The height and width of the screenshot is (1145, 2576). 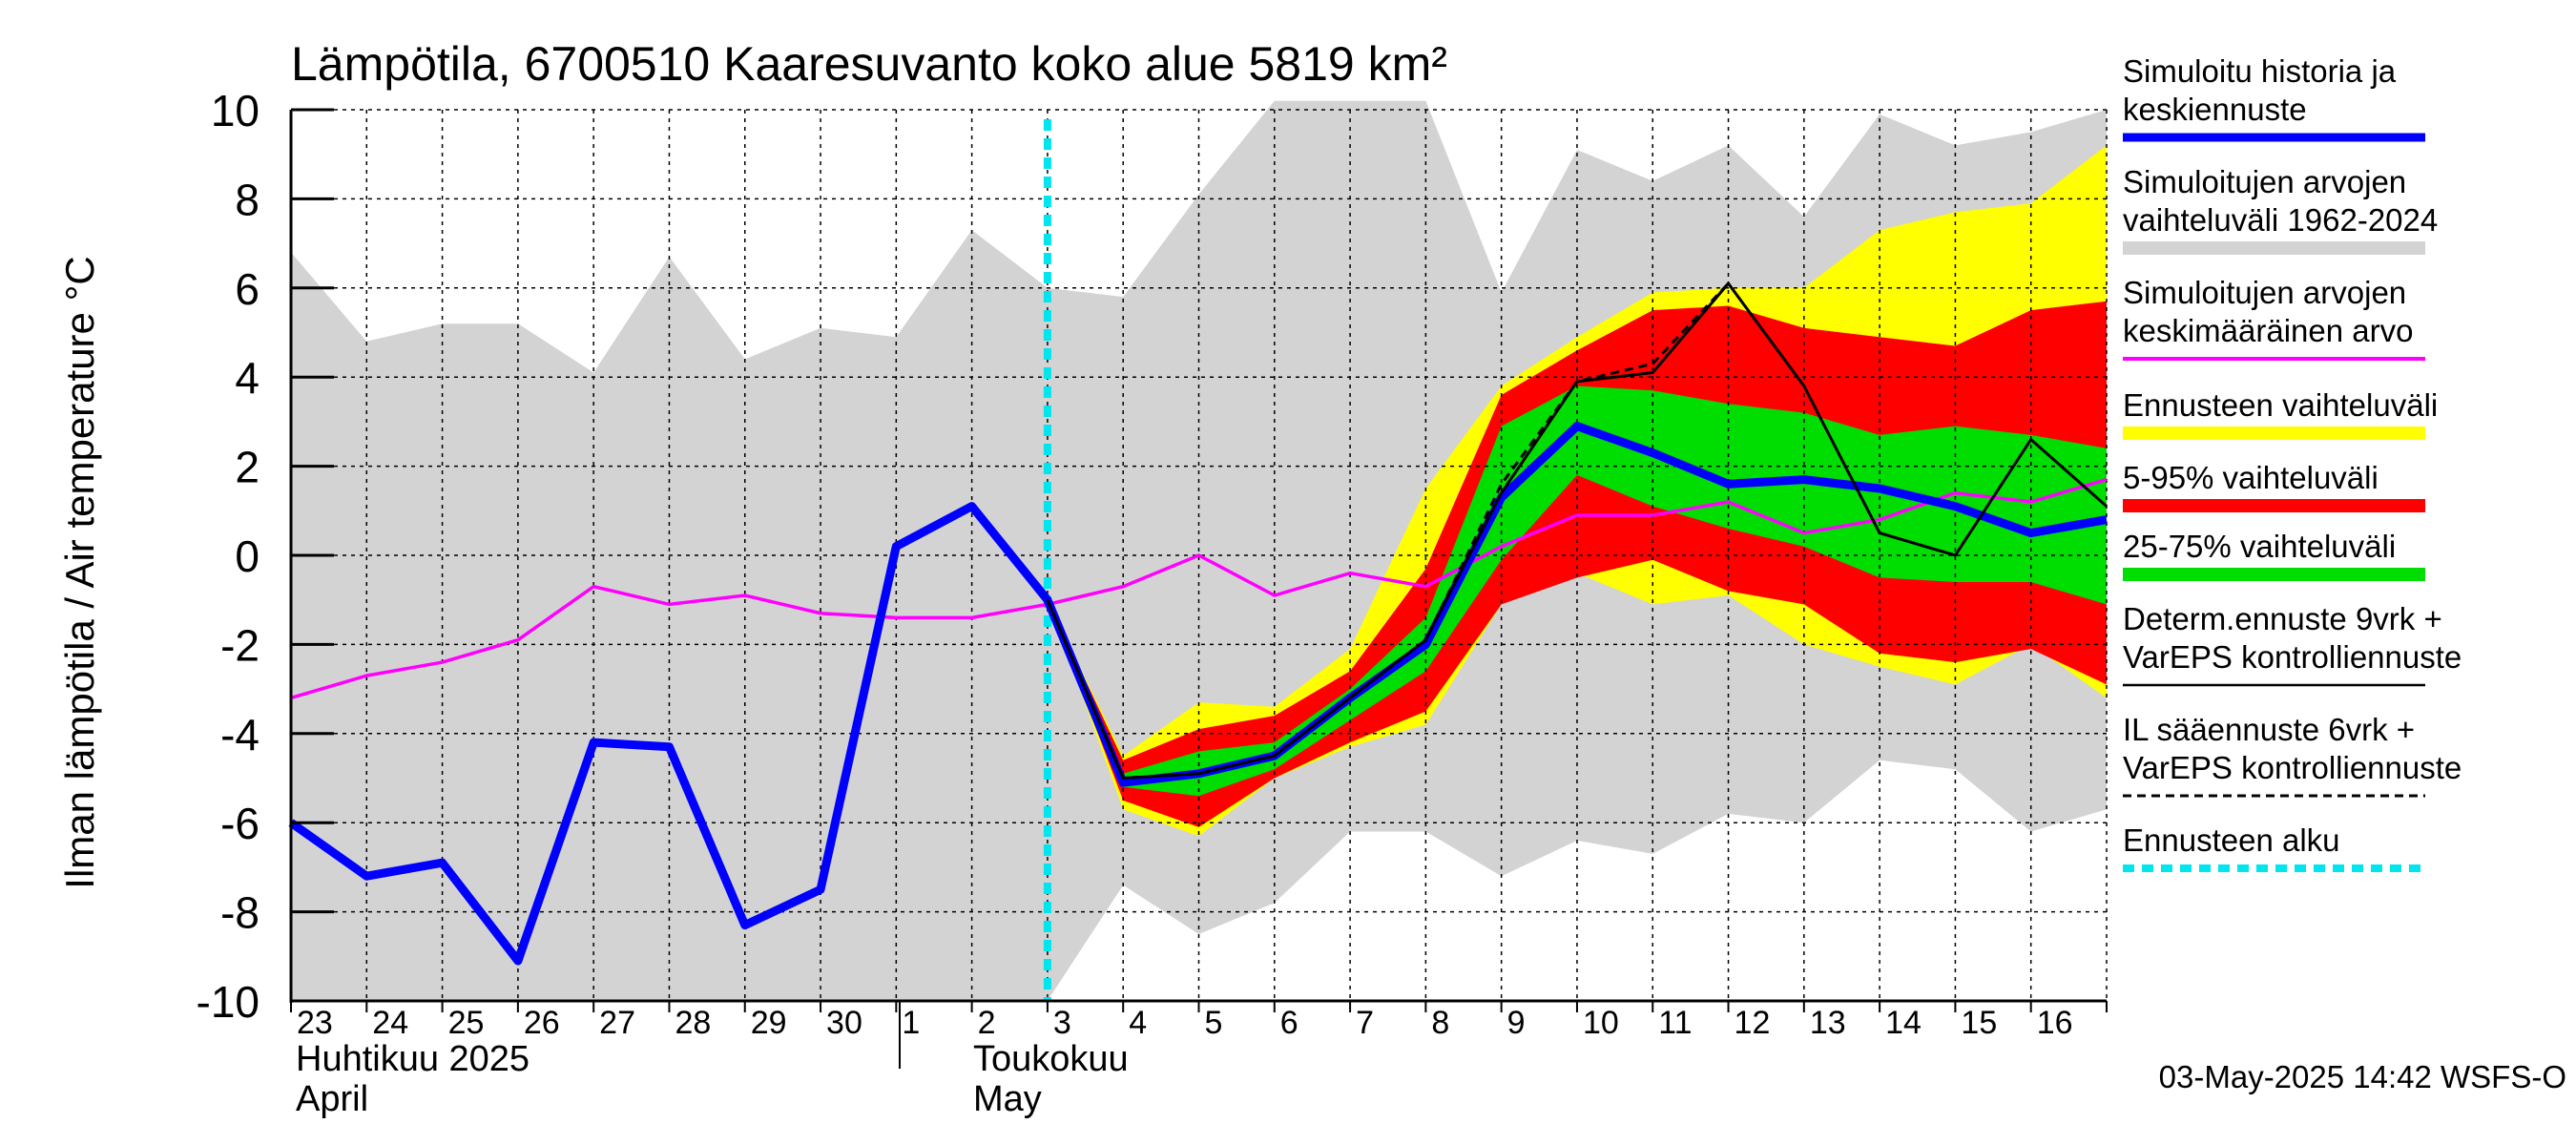 What do you see at coordinates (2280, 405) in the screenshot?
I see `legend-label: Ennusteen vaihteluväli` at bounding box center [2280, 405].